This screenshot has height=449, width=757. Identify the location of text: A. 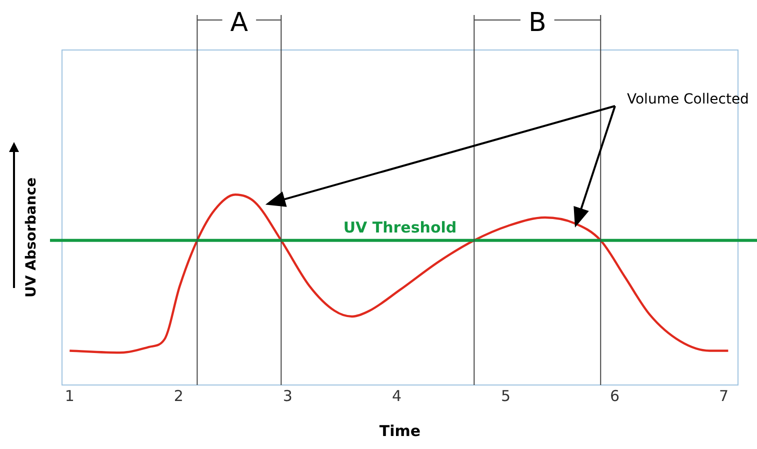
(239, 23).